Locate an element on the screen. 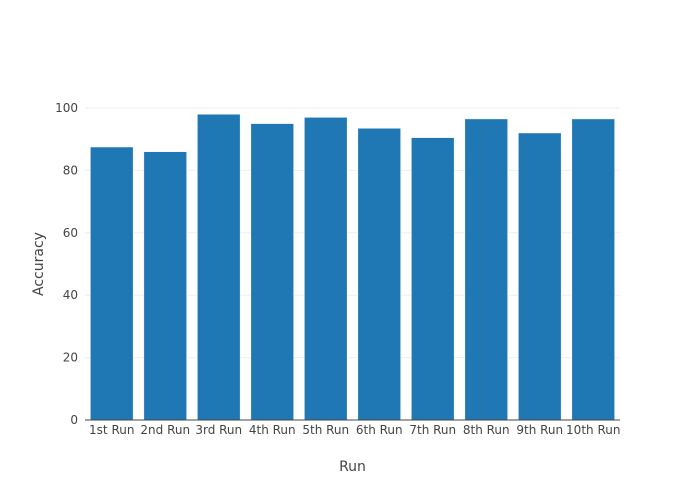 This screenshot has height=500, width=700. x-tick-label: 2nd Run is located at coordinates (165, 430).